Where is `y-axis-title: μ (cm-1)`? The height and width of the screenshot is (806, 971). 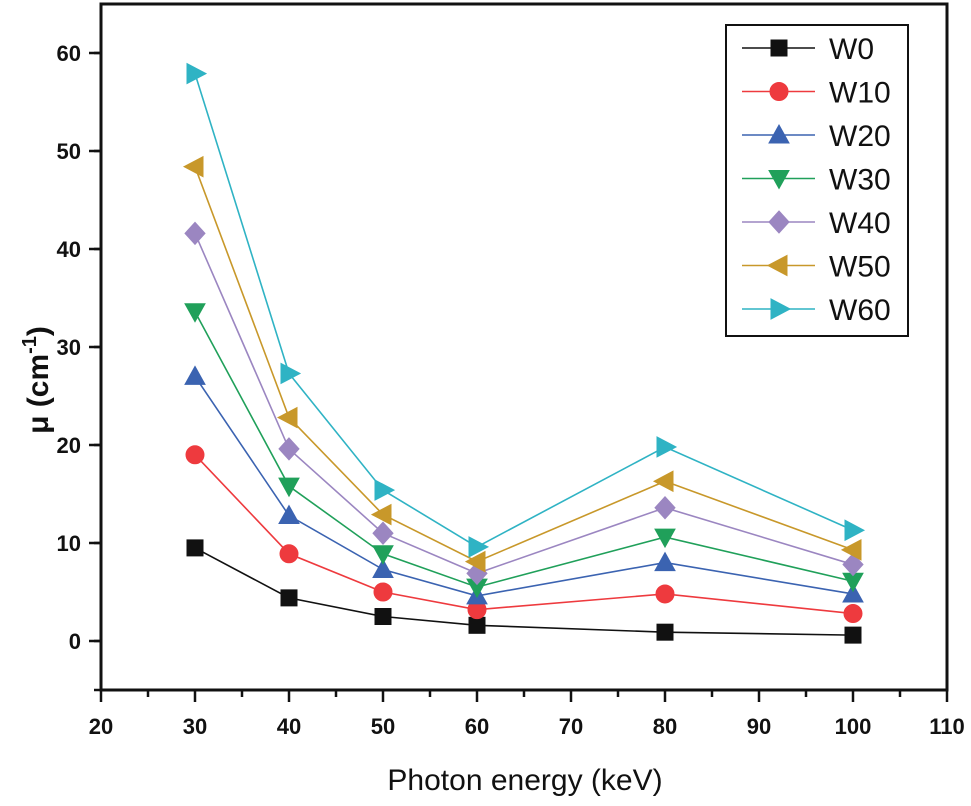
y-axis-title: μ (cm-1) is located at coordinates (37, 380).